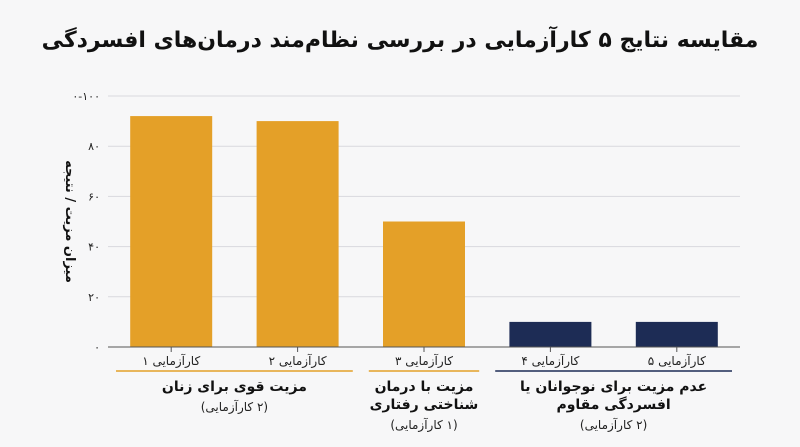 Image resolution: width=800 pixels, height=447 pixels. I want to click on x-tick-label: کارآزمایی ۳, so click(424, 361).